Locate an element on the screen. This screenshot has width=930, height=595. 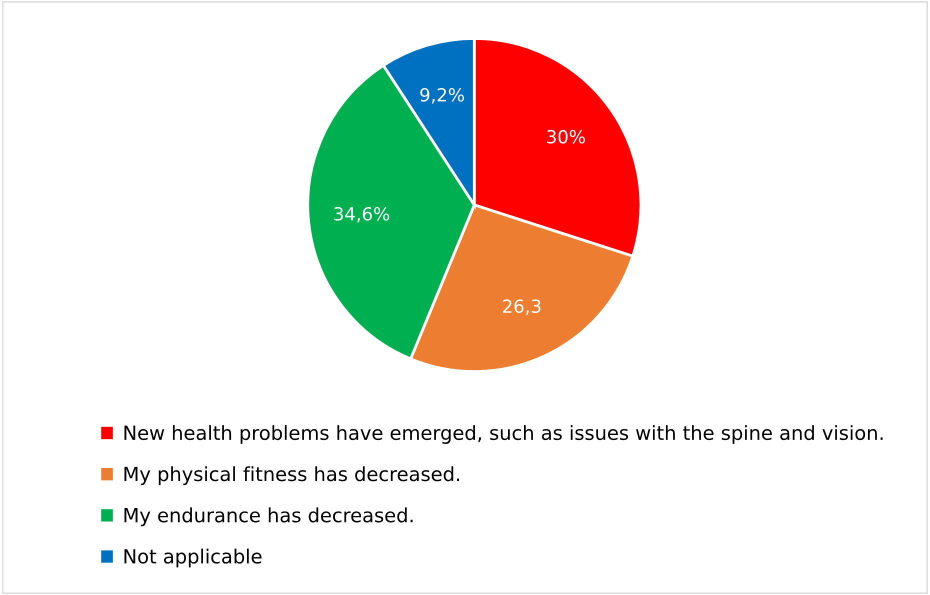
data-label: 34,6% is located at coordinates (362, 215).